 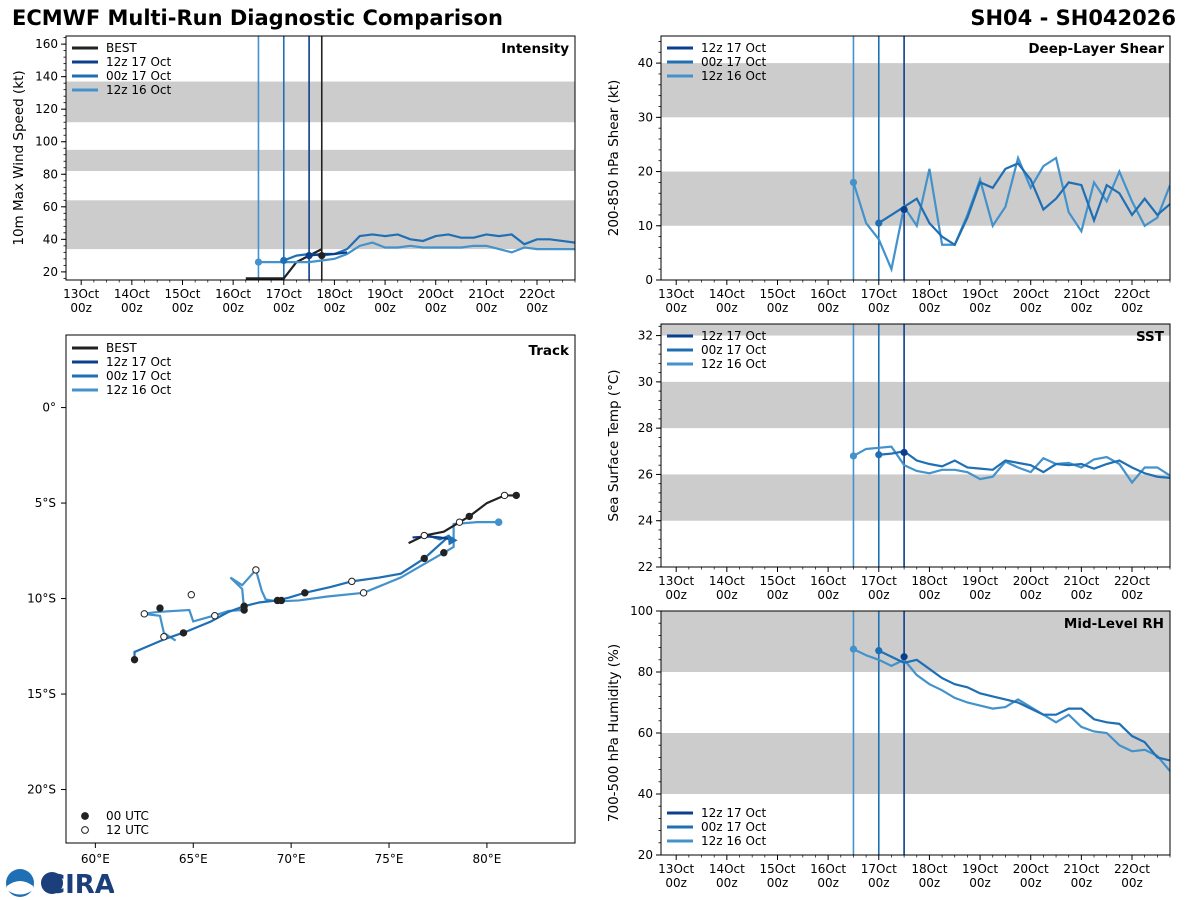 I want to click on rh-legend-label-run1: 12z 17 Oct, so click(x=734, y=813).